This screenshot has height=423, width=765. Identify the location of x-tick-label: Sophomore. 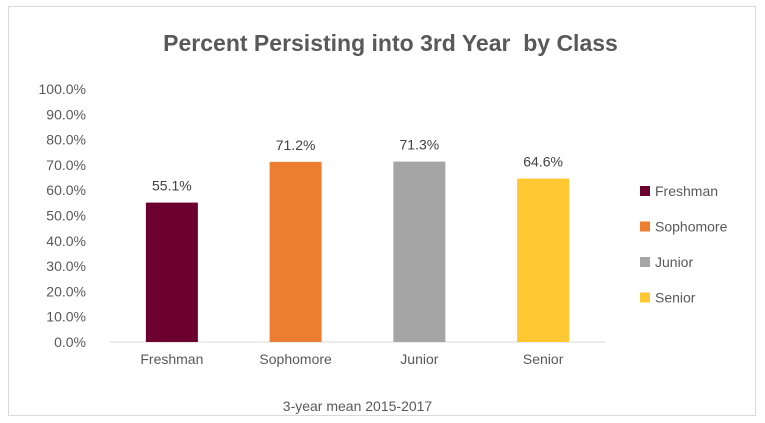
(295, 359).